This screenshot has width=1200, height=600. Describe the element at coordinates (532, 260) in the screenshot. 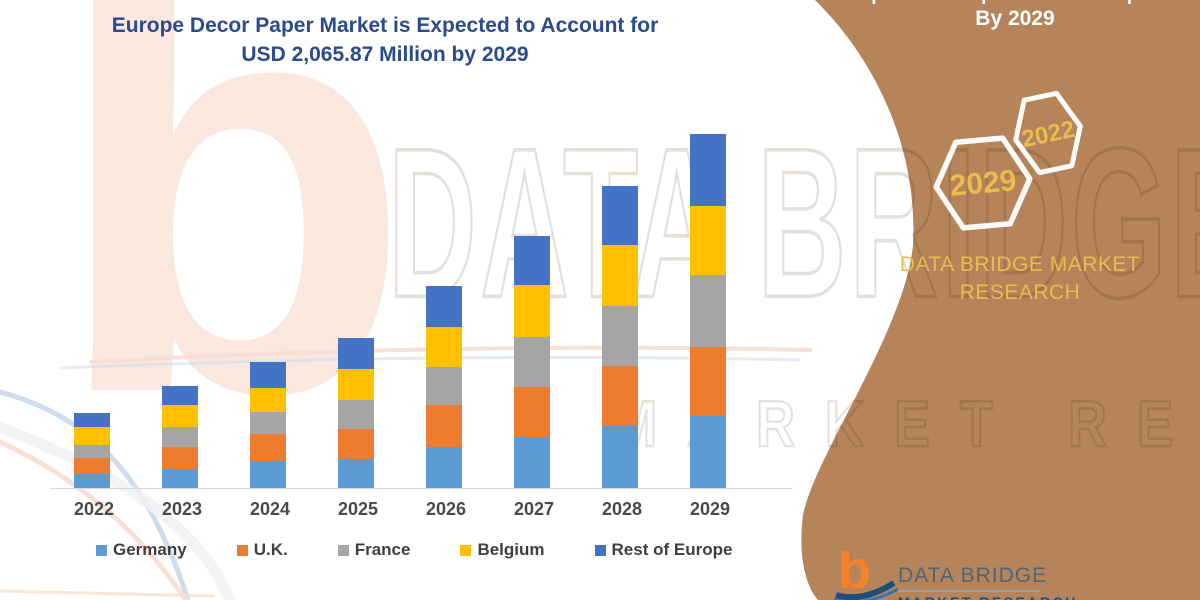

I see `bar-segment-2027-rest-of-europe` at that location.